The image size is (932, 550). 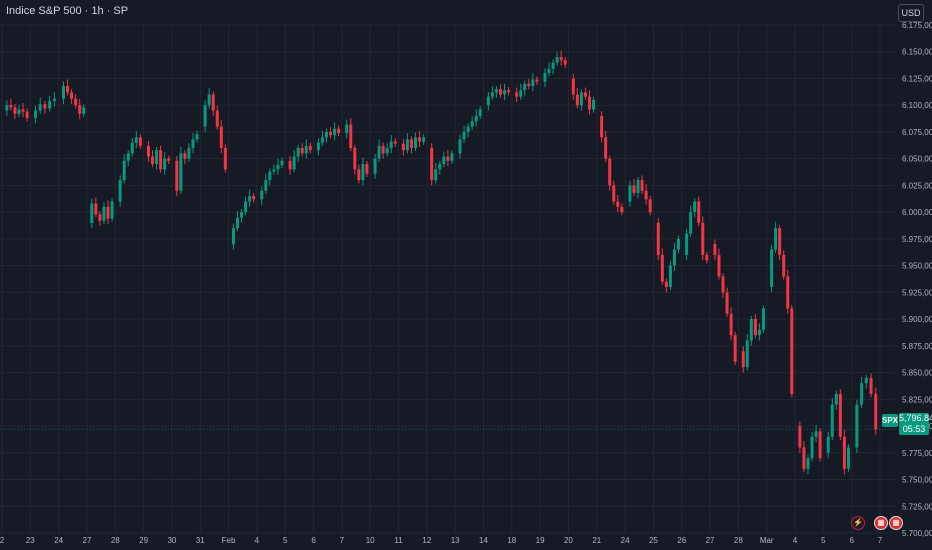 What do you see at coordinates (596, 540) in the screenshot?
I see `x-tick-label: 21` at bounding box center [596, 540].